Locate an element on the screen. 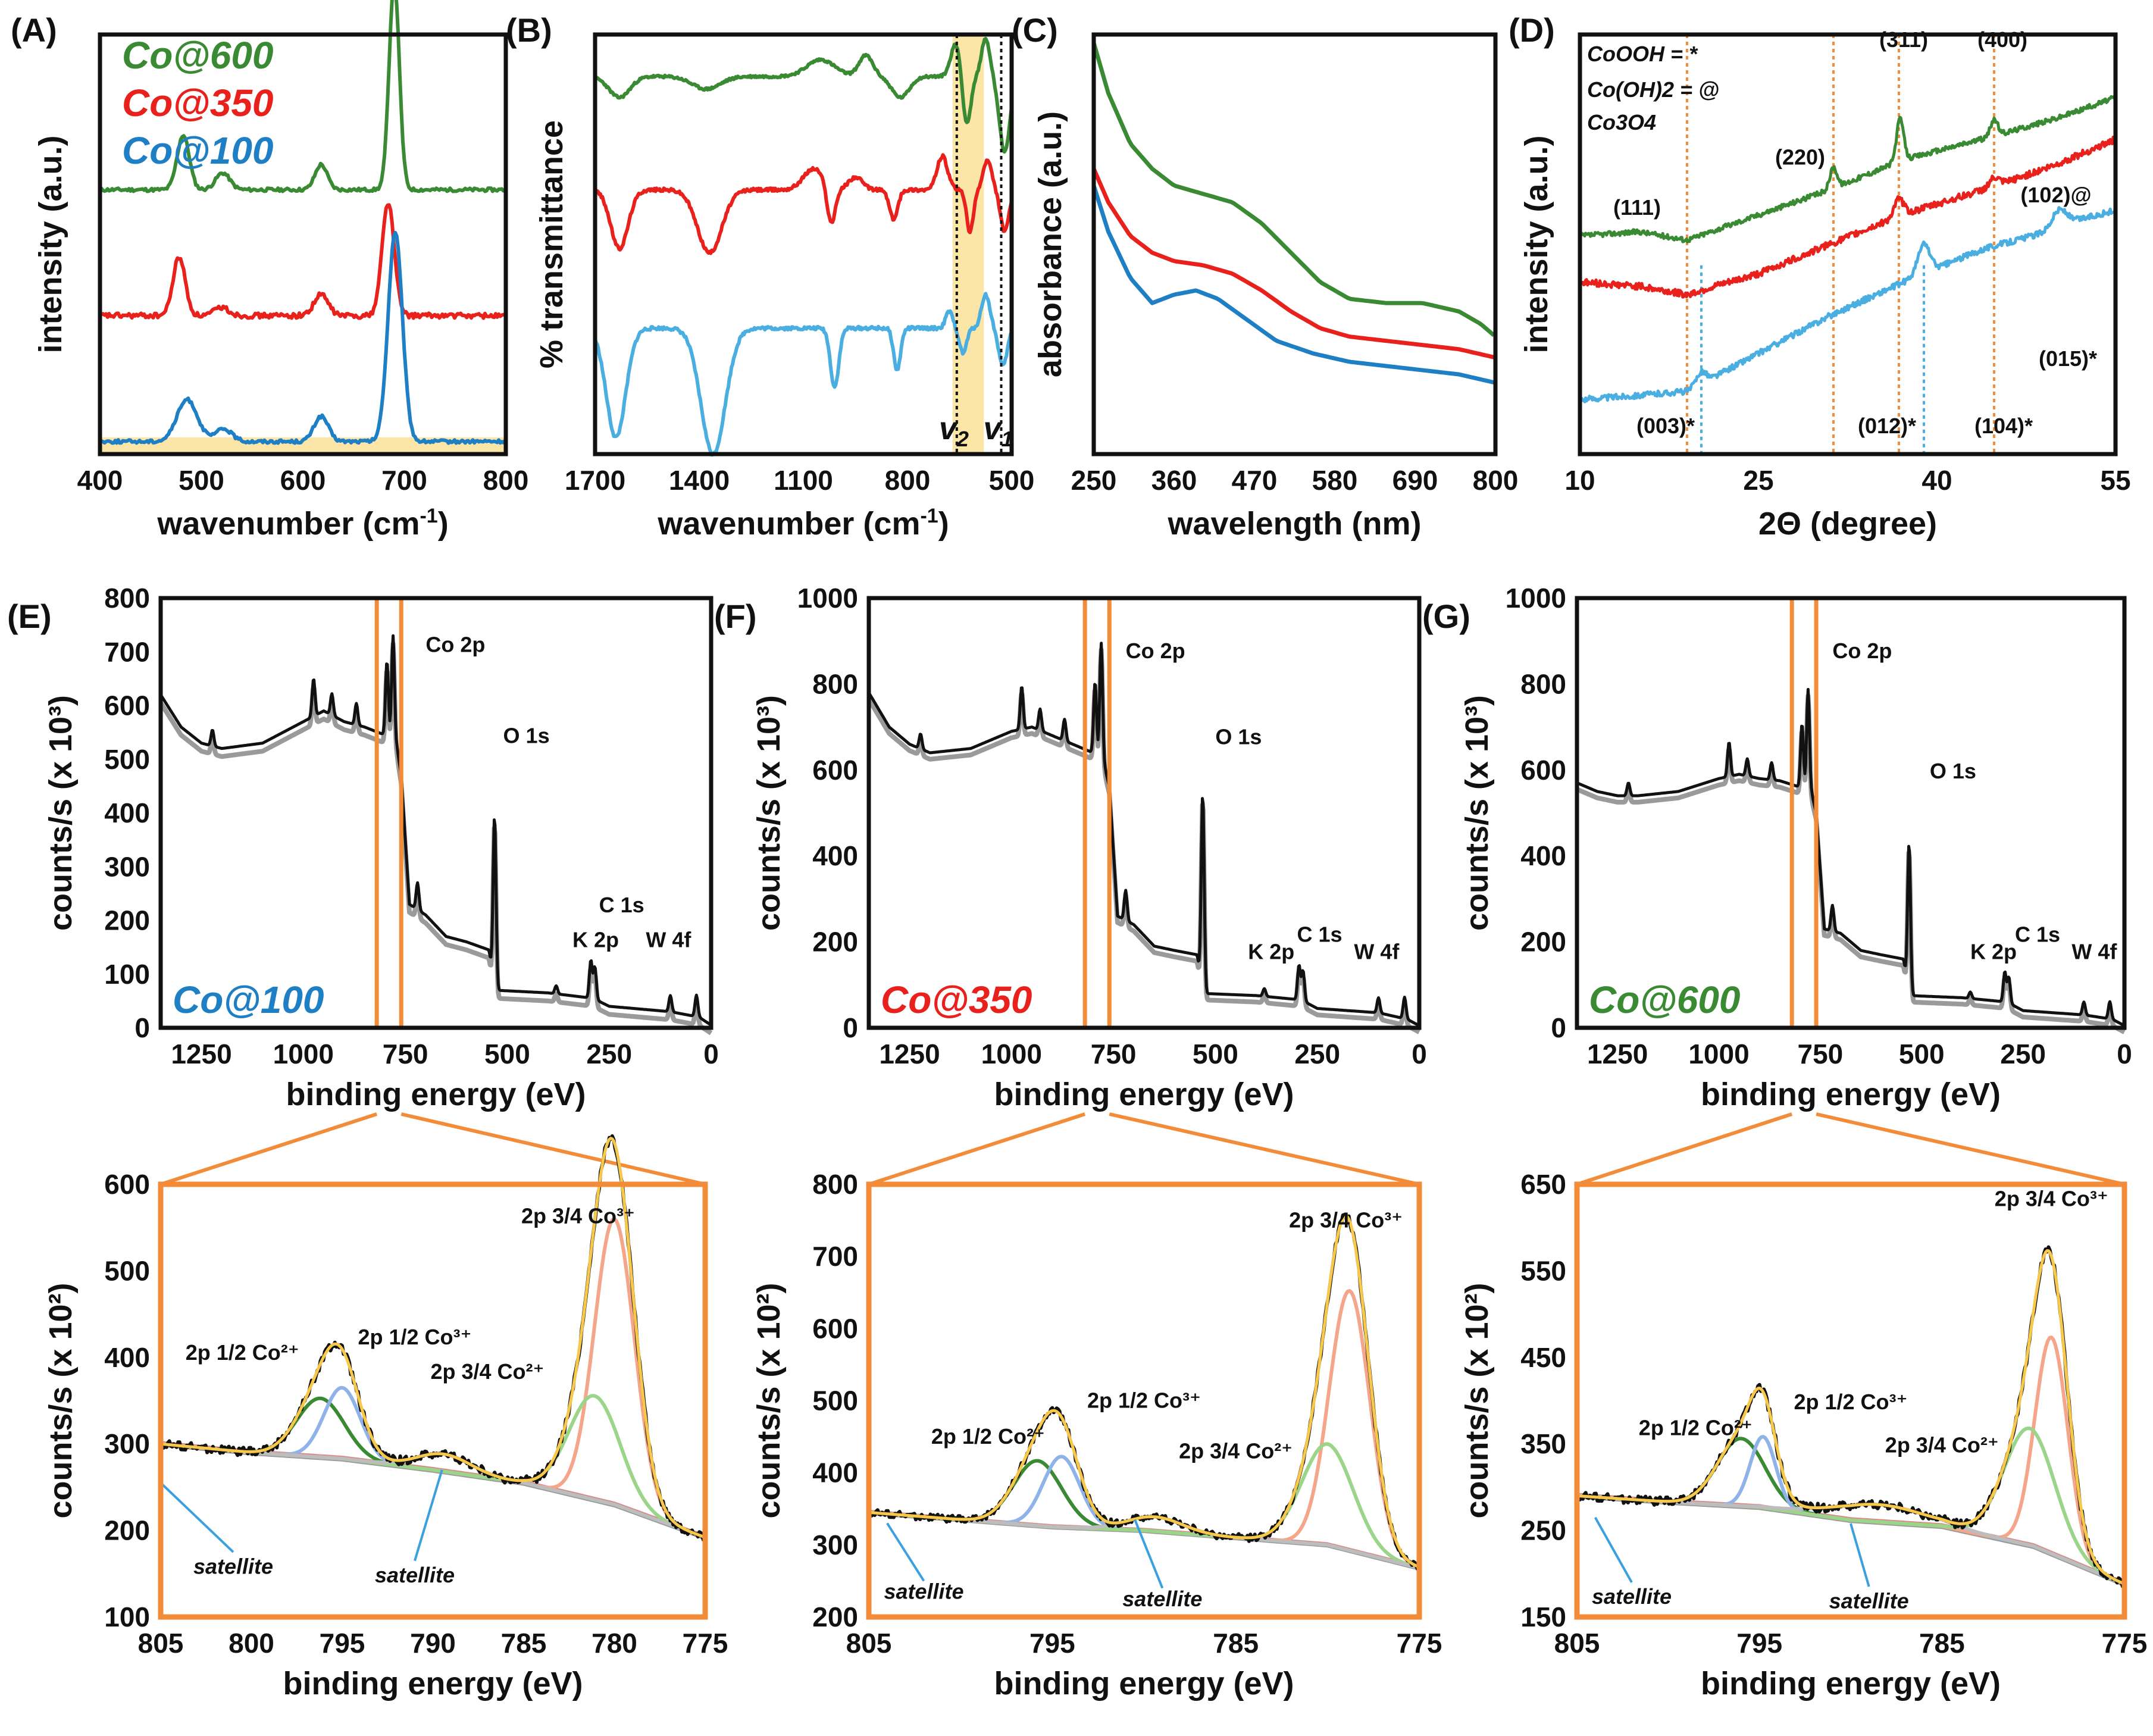 This screenshot has width=2153, height=1736. panel-g-zoom-xtick-805: 805 is located at coordinates (1577, 1643).